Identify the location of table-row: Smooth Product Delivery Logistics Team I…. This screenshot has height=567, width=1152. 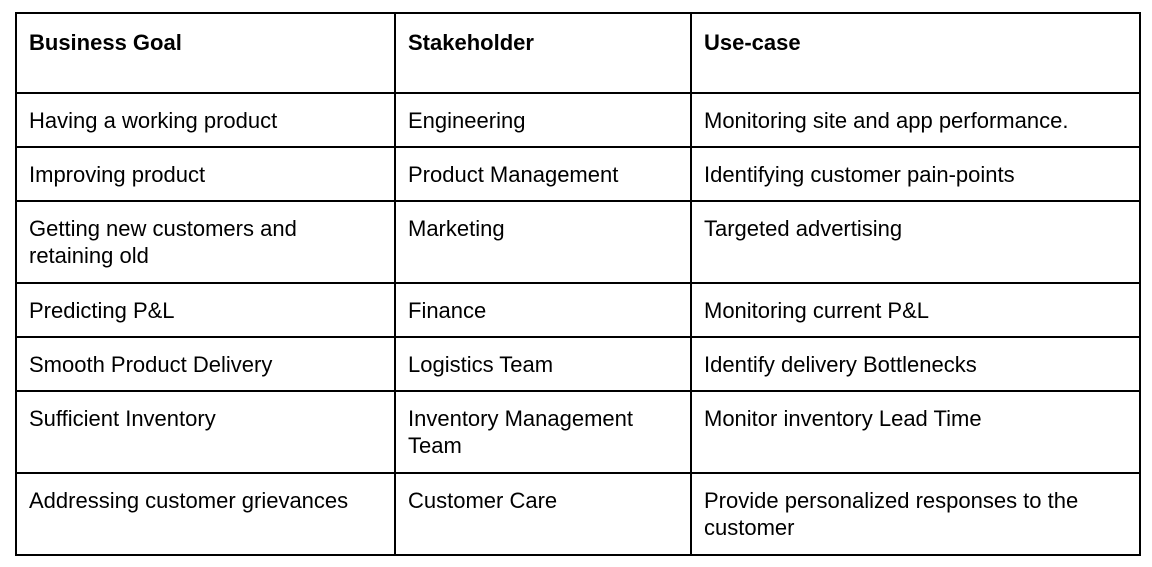
(578, 364).